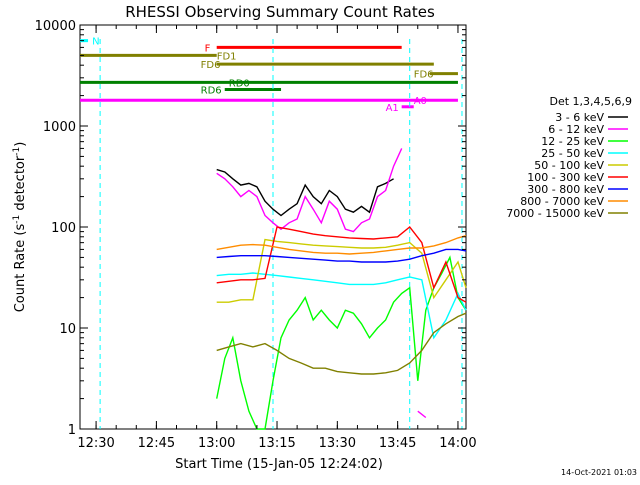 This screenshot has width=640, height=485. I want to click on legend-label: 6 - 12 keV, so click(576, 129).